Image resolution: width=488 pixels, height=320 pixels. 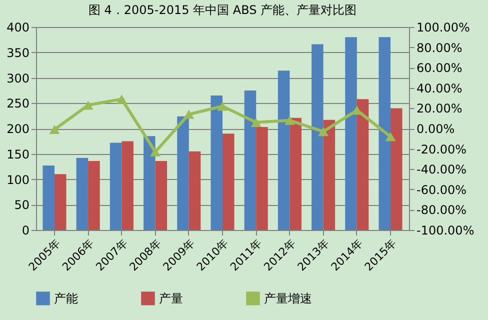 I want to click on y-tick-label: 350, so click(x=18, y=53).